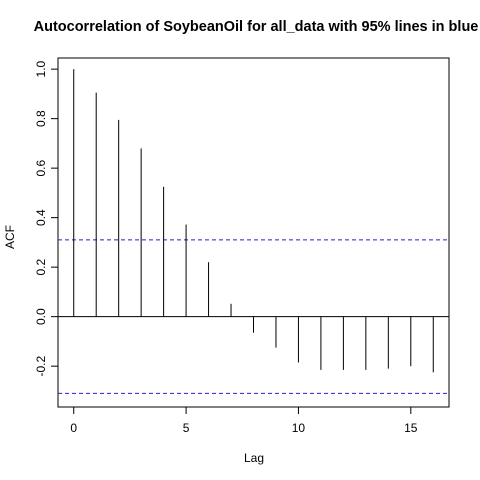 This screenshot has width=480, height=480. Describe the element at coordinates (41, 316) in the screenshot. I see `y-tick-label: 0.0` at that location.